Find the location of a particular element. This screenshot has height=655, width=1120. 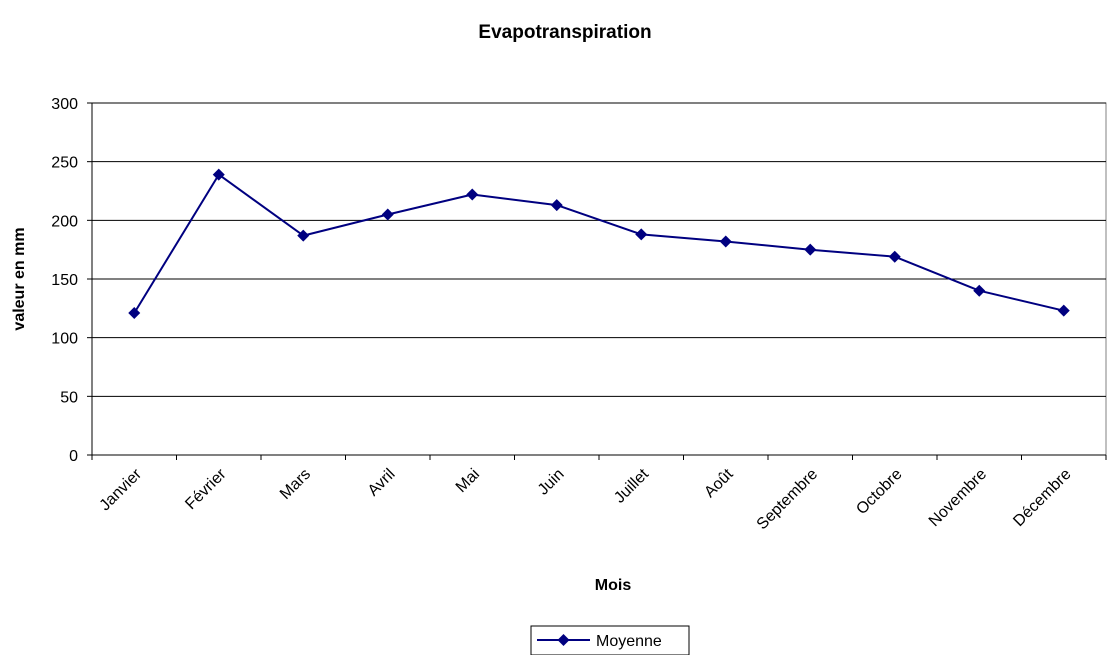

y-tick-label: 250 is located at coordinates (64, 163).